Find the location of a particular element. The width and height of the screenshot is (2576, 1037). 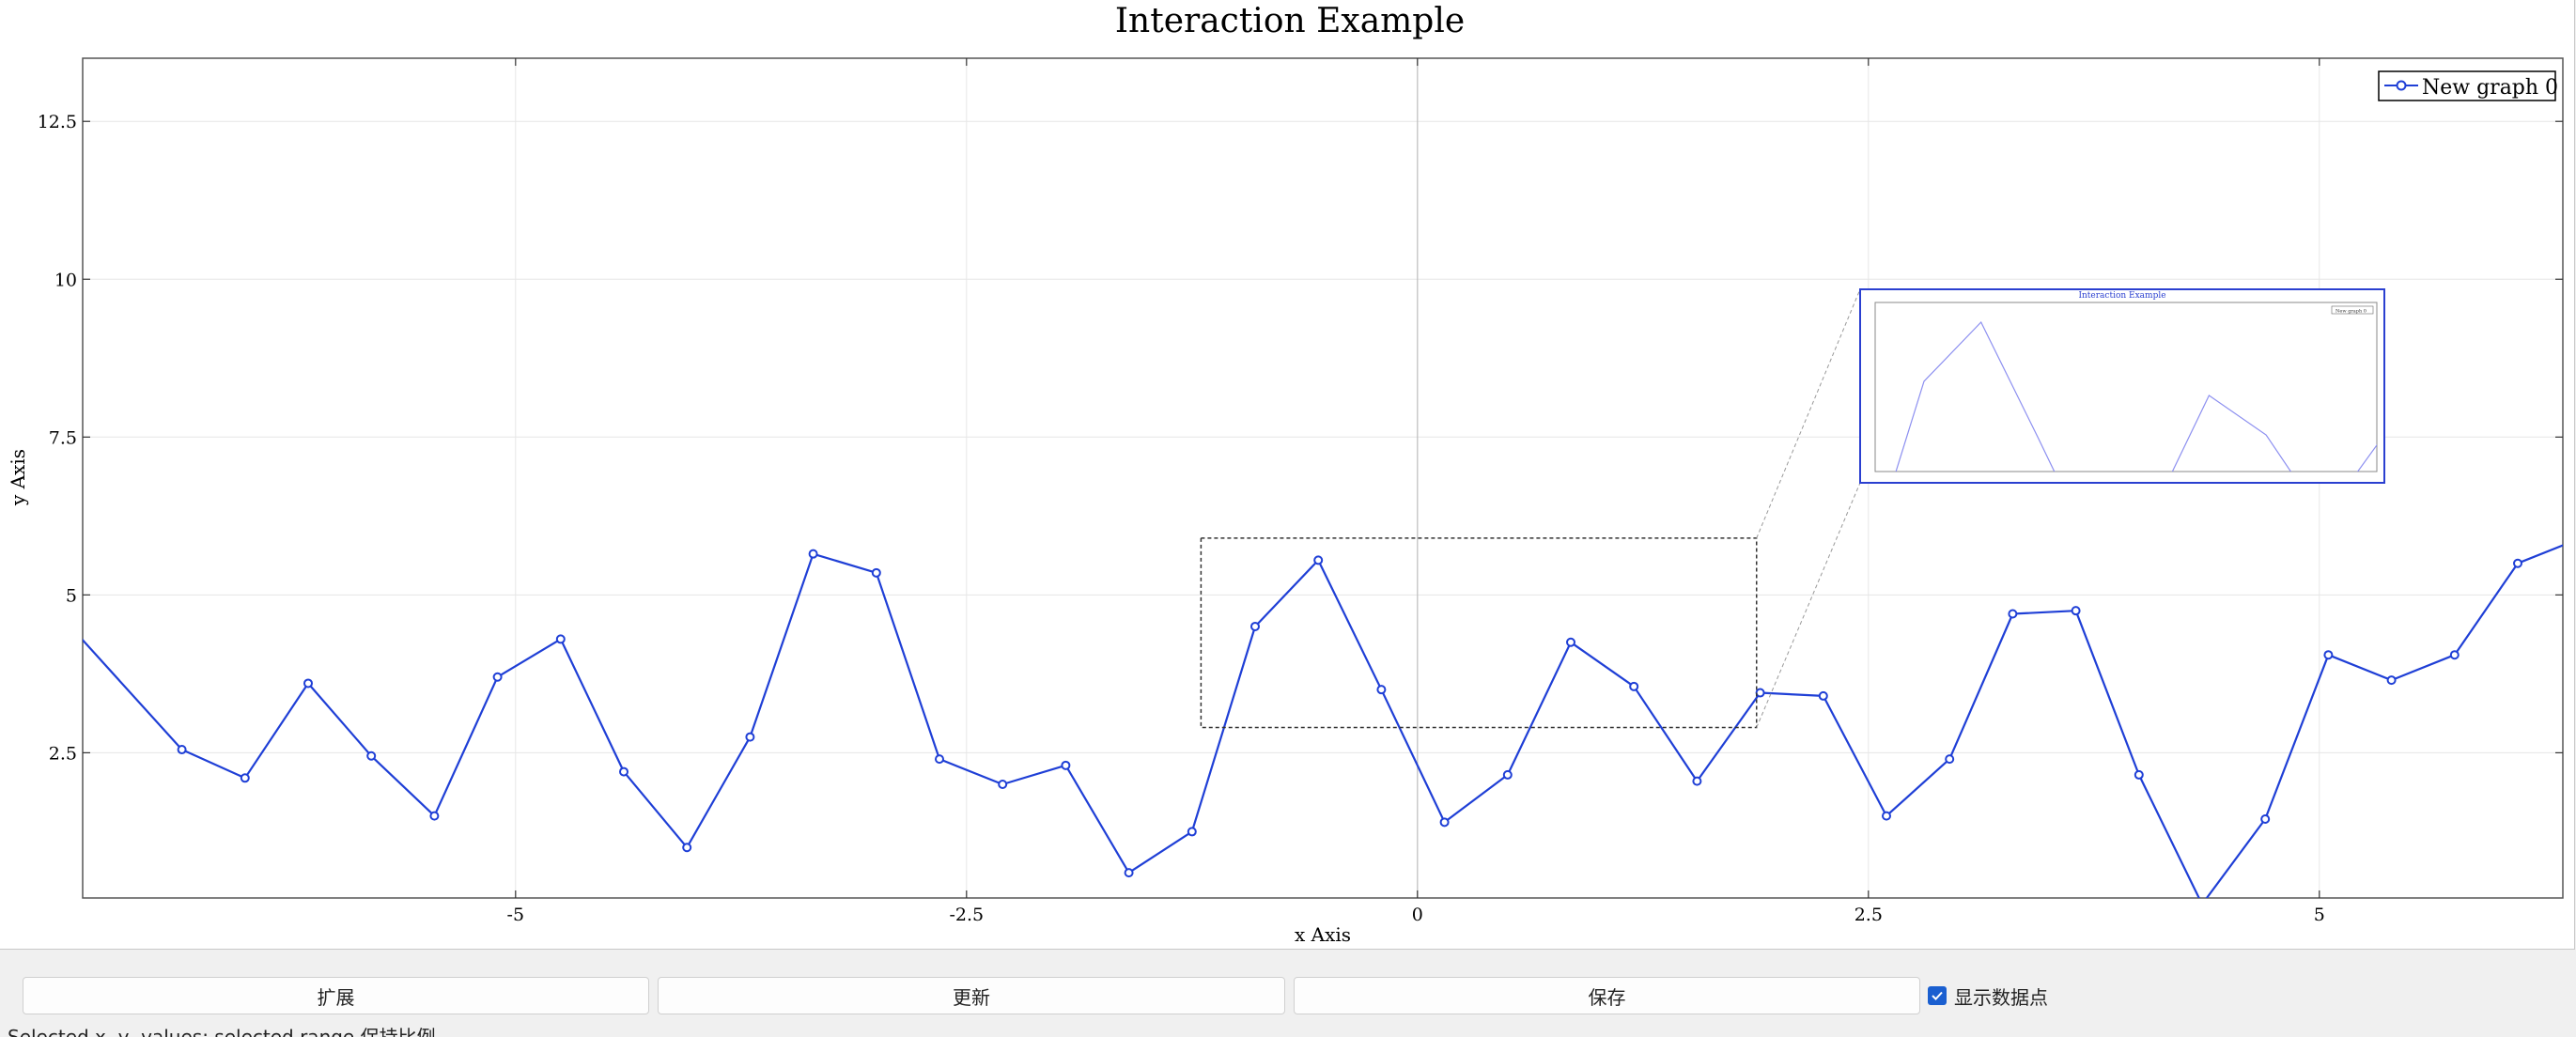

x-axis-label: x Axis is located at coordinates (1323, 935).